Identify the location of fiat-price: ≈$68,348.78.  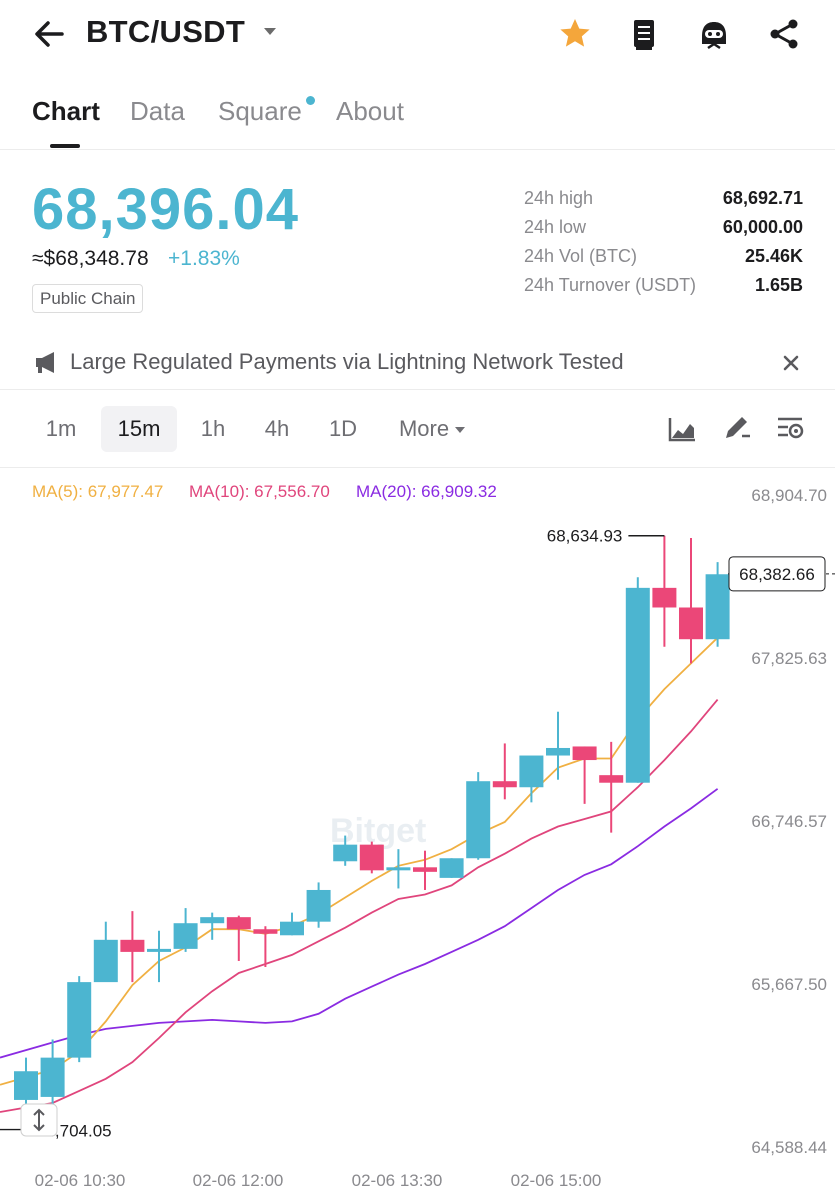
(90, 258).